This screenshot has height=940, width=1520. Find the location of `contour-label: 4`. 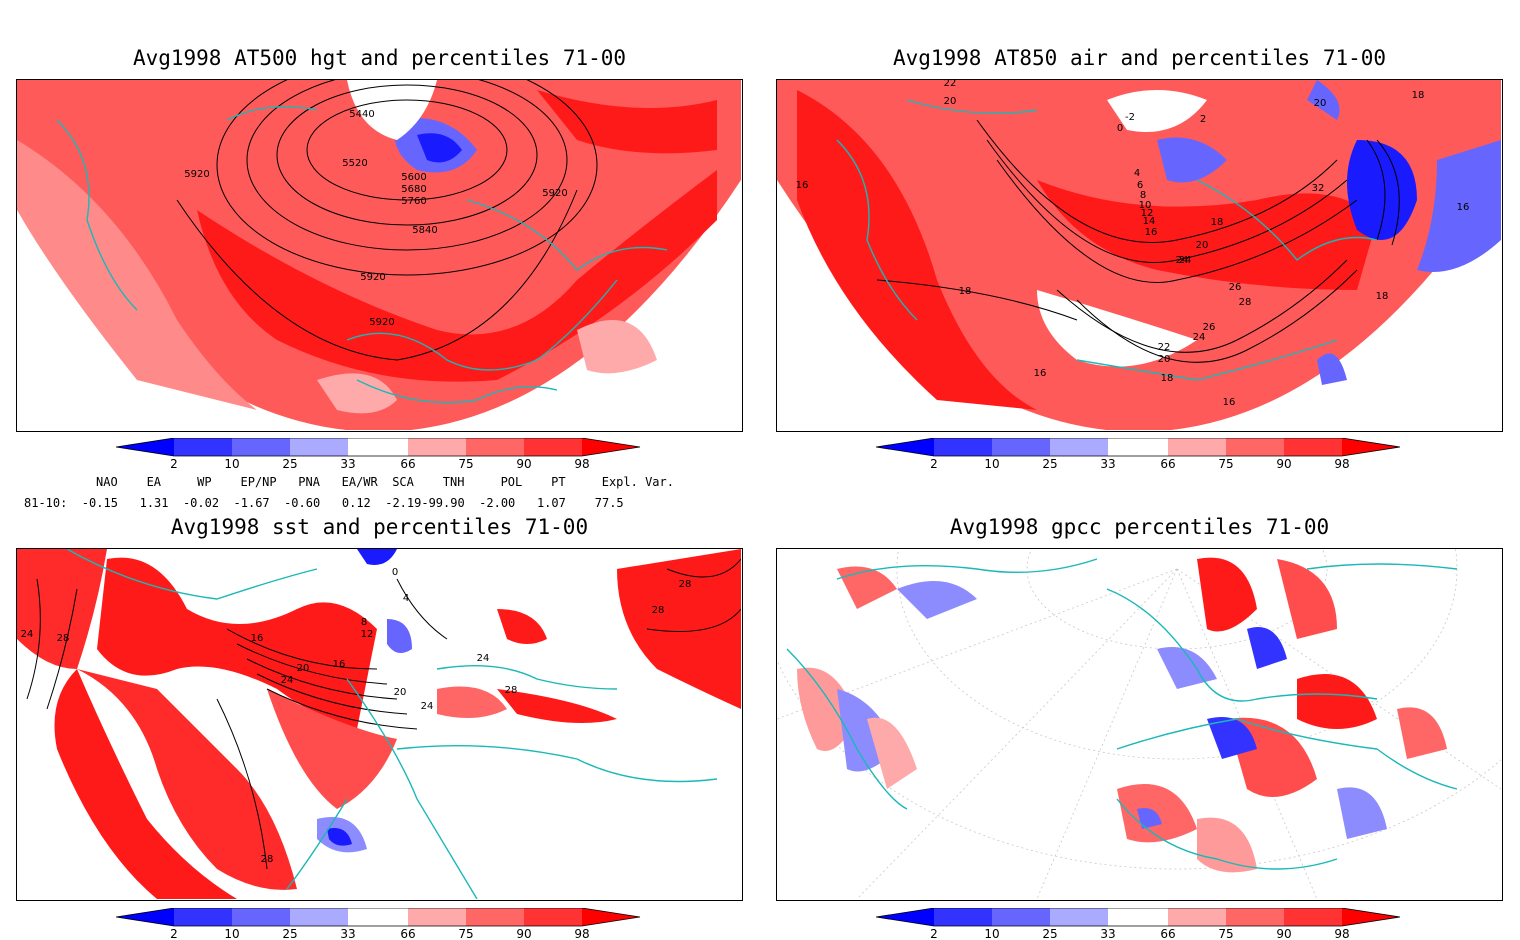

contour-label: 4 is located at coordinates (1137, 173).